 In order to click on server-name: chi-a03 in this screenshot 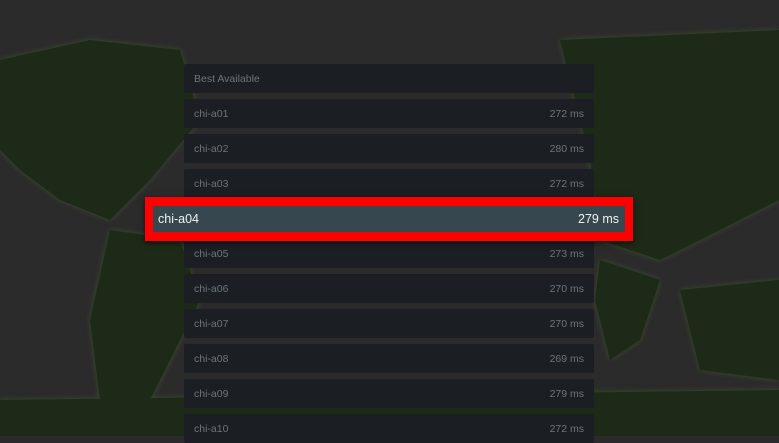, I will do `click(211, 183)`.